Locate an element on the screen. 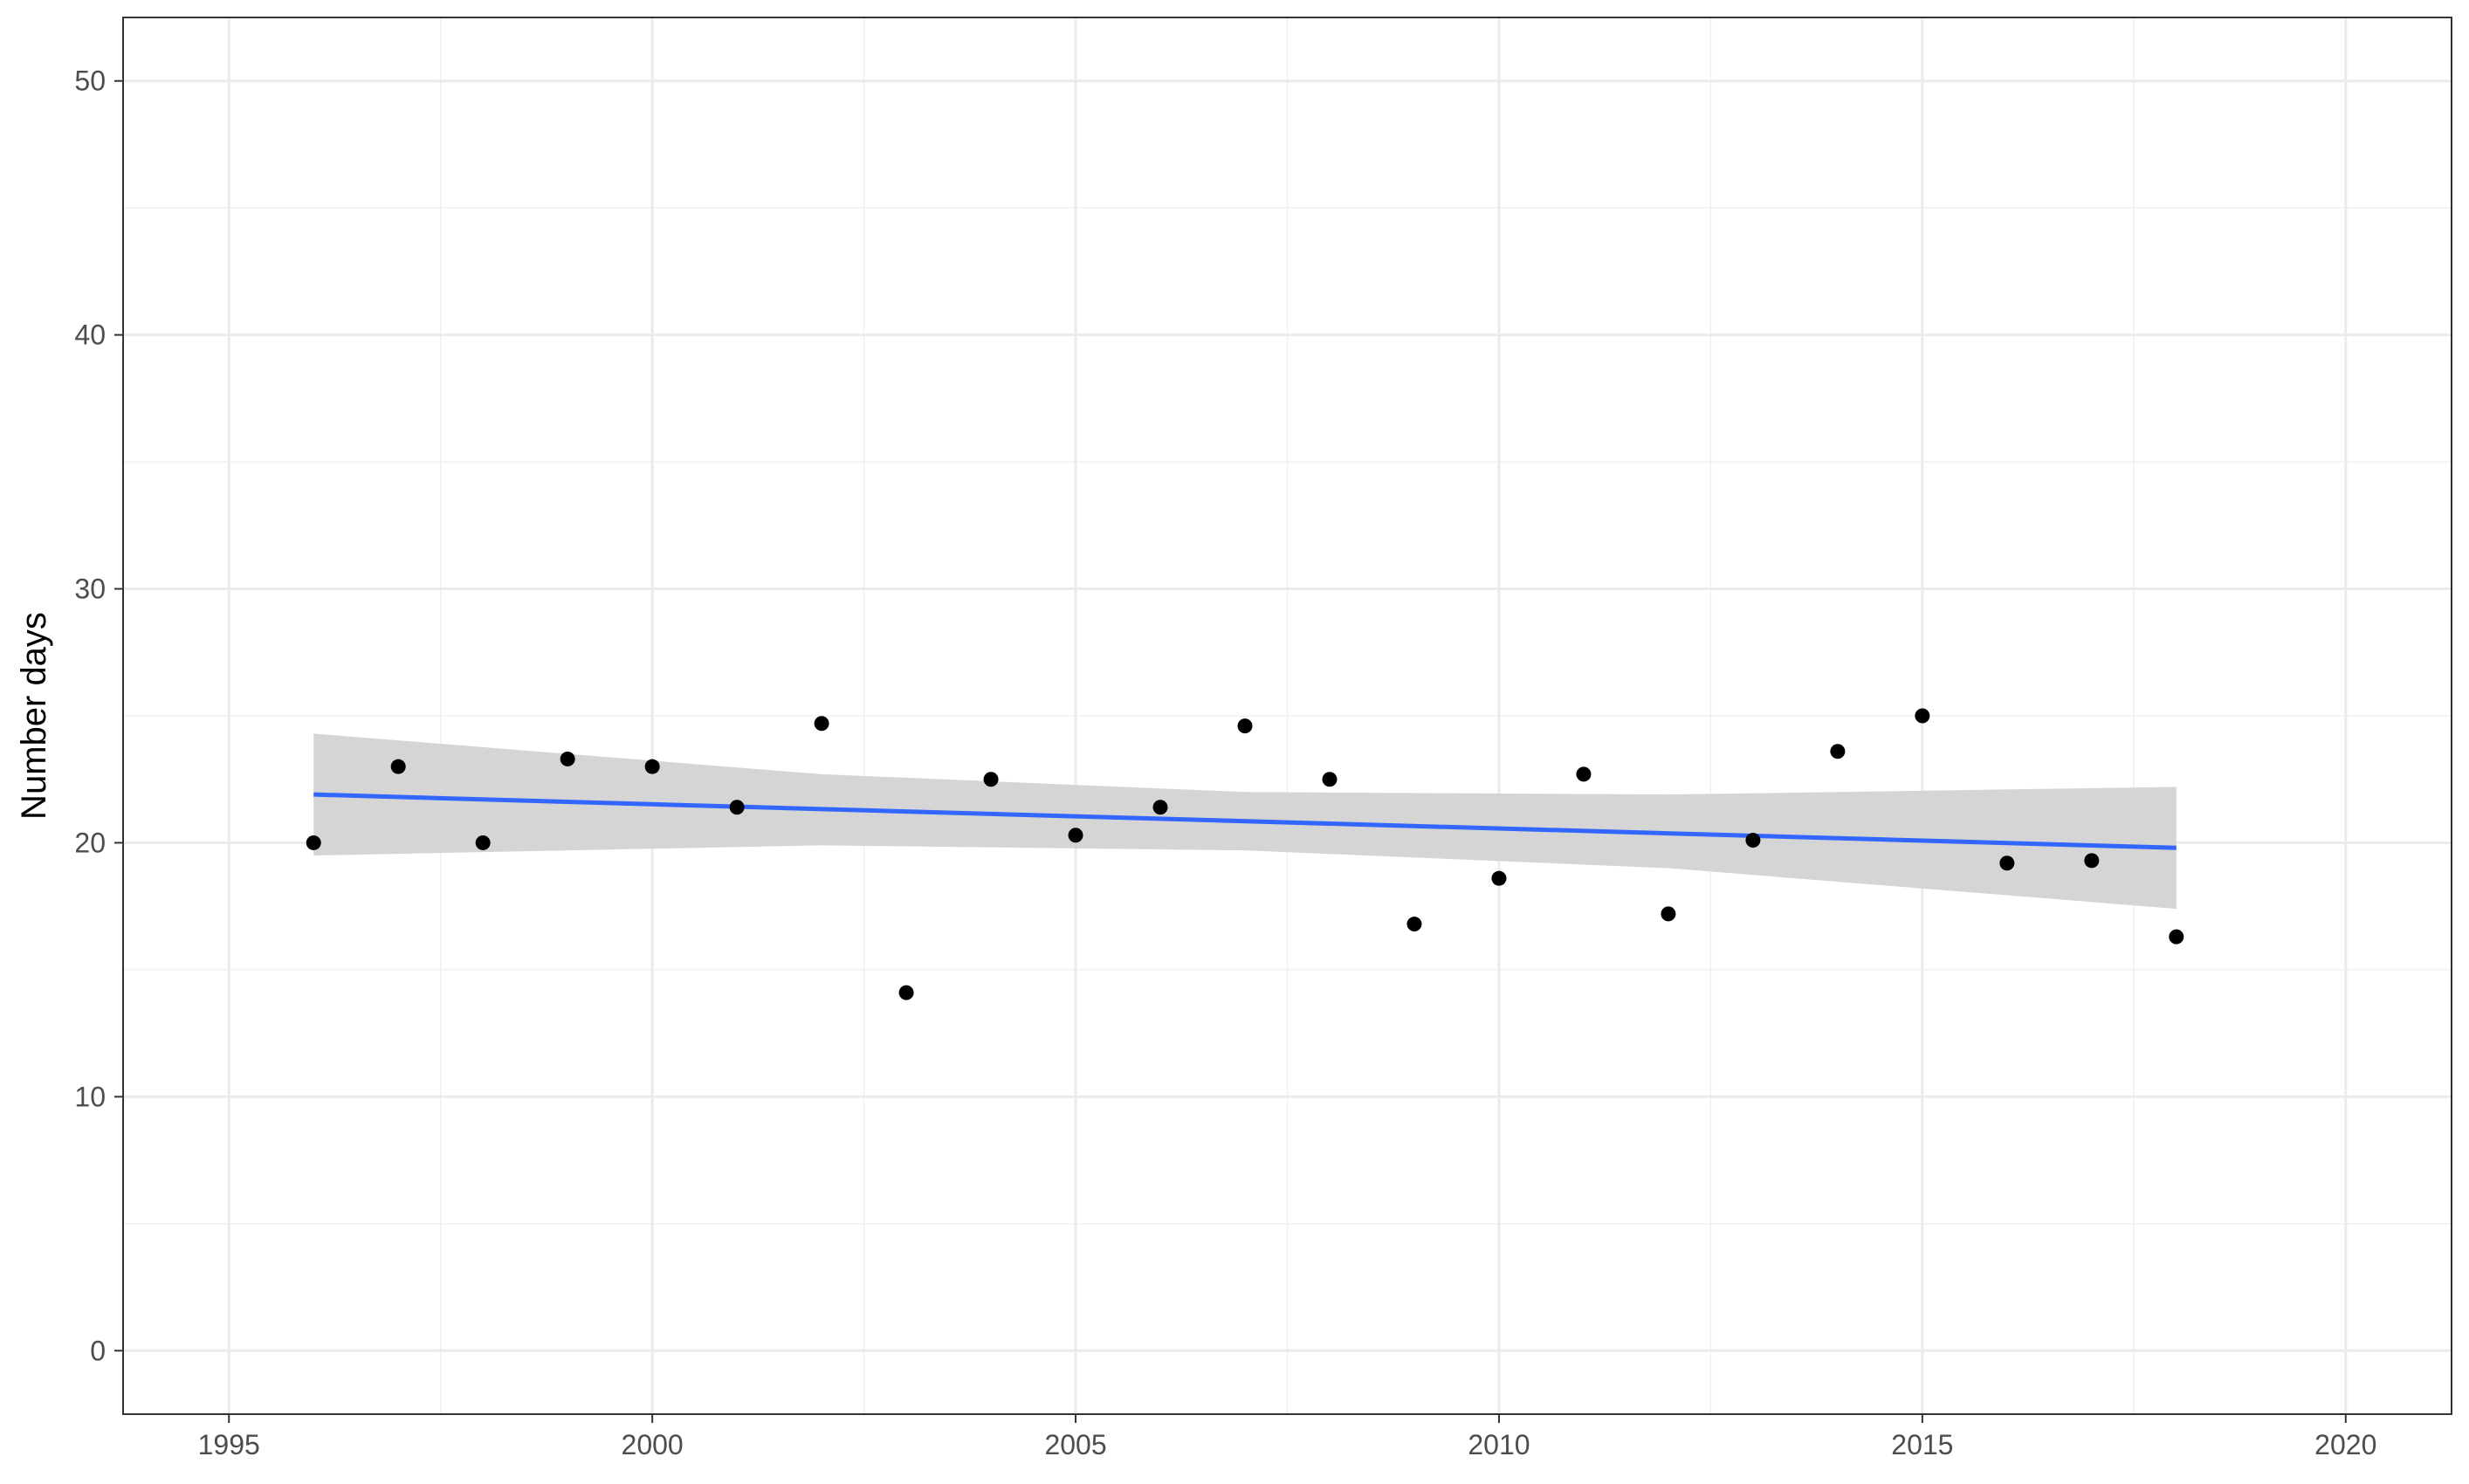 This screenshot has height=1484, width=2469. x-tick-label: 1995 is located at coordinates (229, 1444).